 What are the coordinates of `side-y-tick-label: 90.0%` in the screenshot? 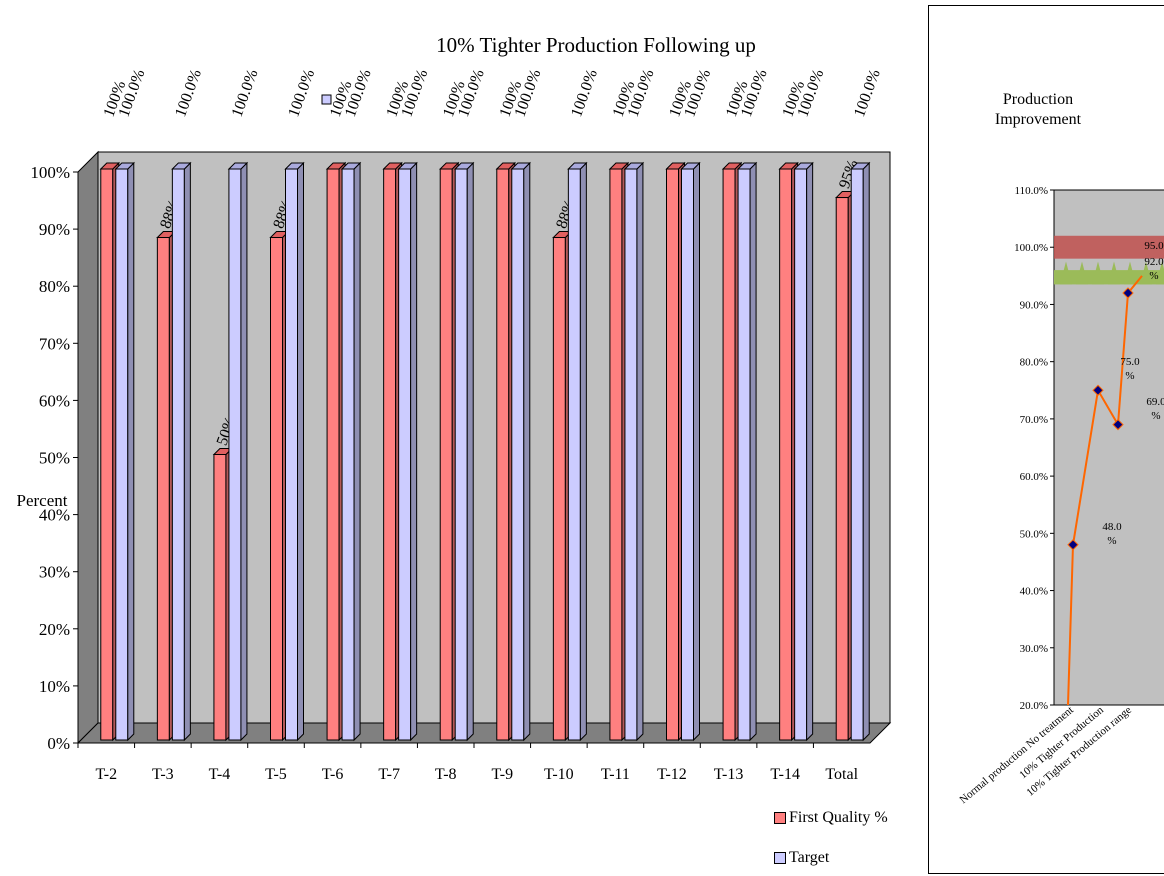 It's located at (1034, 305).